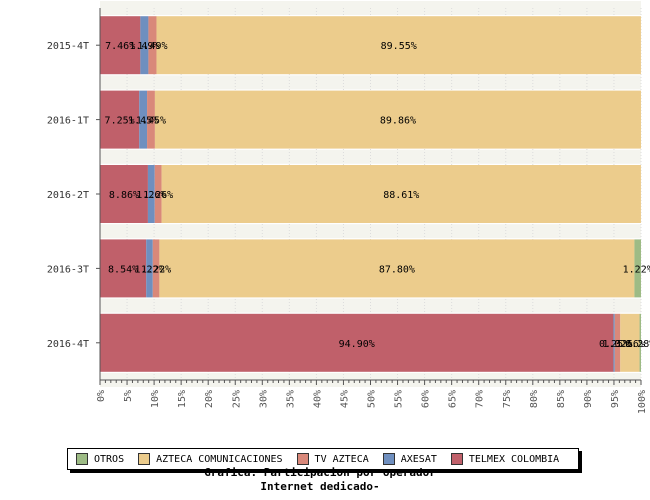 The height and width of the screenshot is (500, 650). What do you see at coordinates (344, 399) in the screenshot?
I see `x-tick-label: 45%` at bounding box center [344, 399].